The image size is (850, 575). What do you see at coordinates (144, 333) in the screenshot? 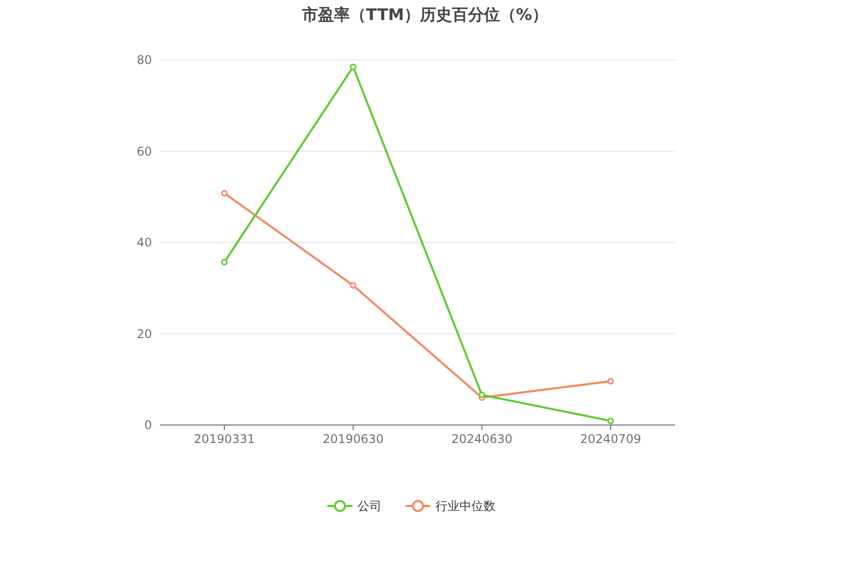
I see `y-tick-label: 20` at bounding box center [144, 333].